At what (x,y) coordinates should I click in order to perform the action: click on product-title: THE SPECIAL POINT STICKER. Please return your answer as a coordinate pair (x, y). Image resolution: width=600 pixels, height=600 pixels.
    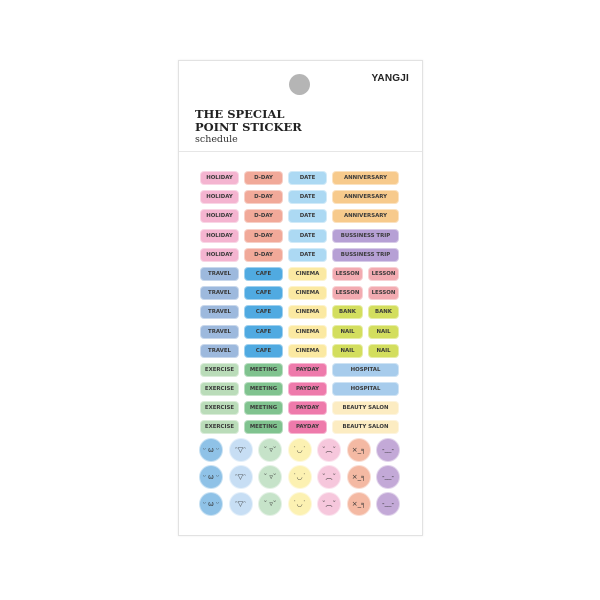
    Looking at the image, I should click on (248, 121).